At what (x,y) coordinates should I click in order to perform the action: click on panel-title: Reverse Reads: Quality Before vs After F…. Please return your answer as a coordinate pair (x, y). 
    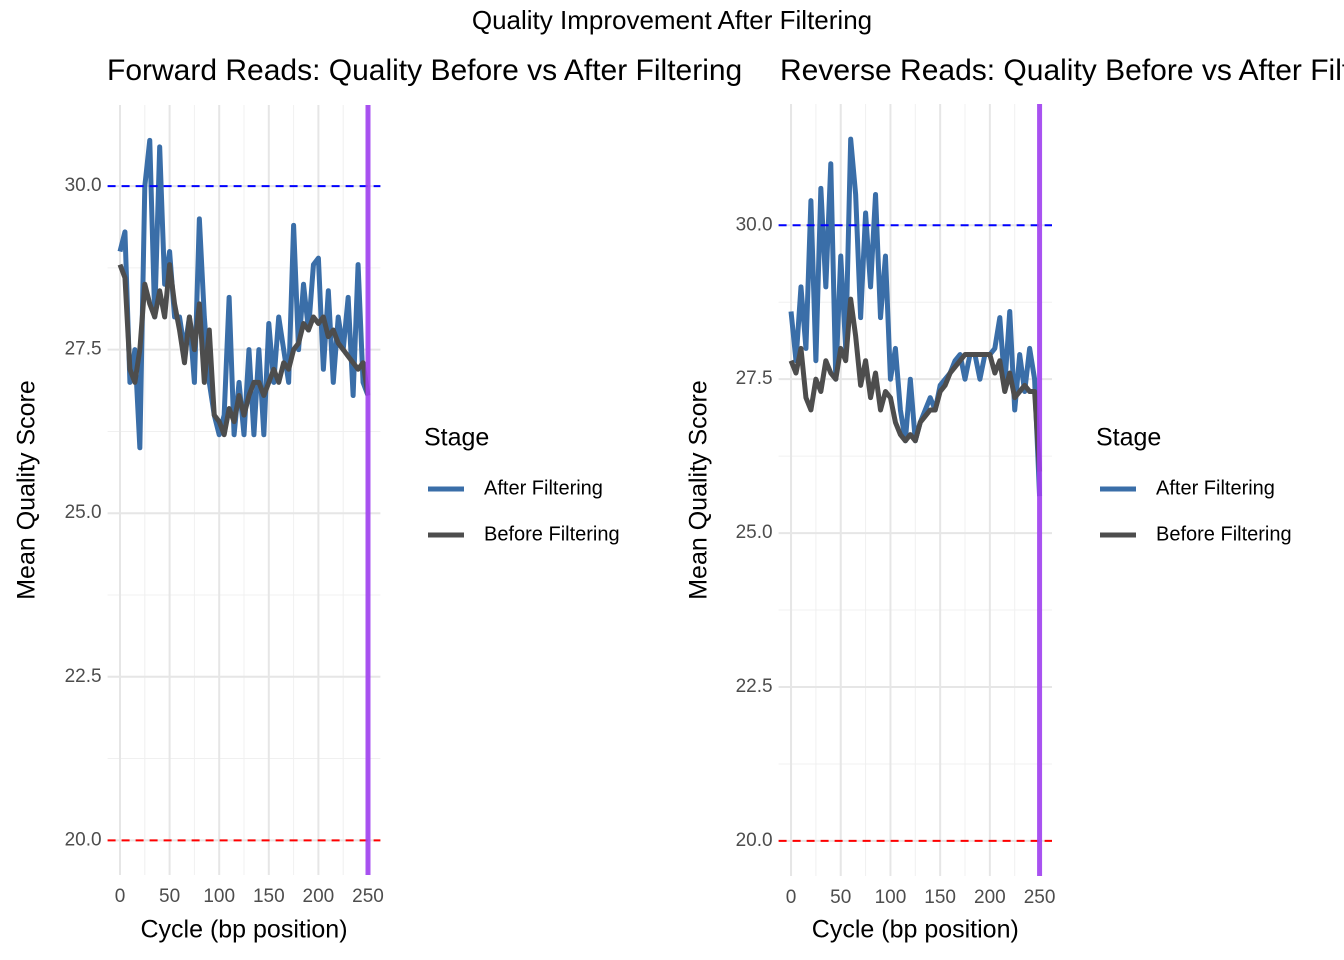
    Looking at the image, I should click on (1062, 70).